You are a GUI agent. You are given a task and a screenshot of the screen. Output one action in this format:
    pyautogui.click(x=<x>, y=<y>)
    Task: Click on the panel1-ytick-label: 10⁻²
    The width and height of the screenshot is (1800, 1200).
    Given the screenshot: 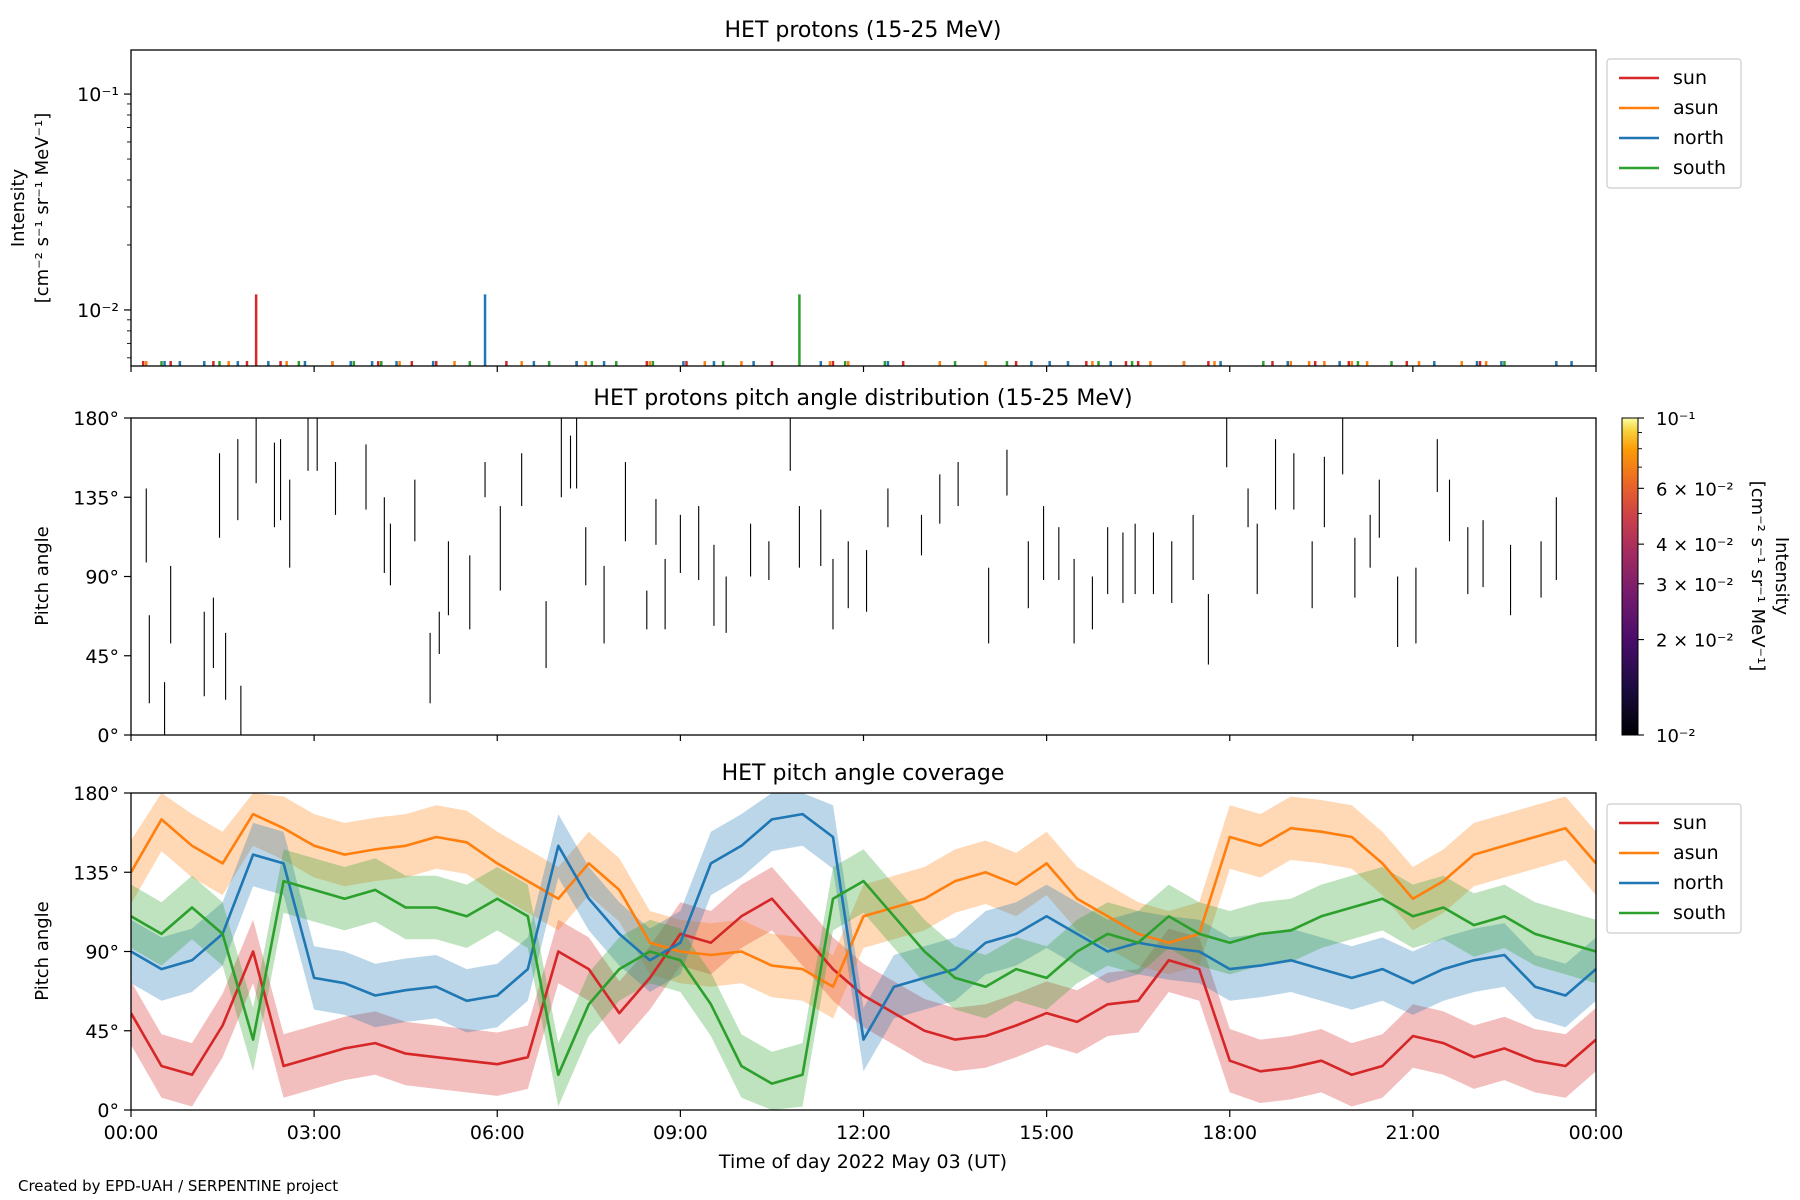 What is the action you would take?
    pyautogui.click(x=98, y=311)
    